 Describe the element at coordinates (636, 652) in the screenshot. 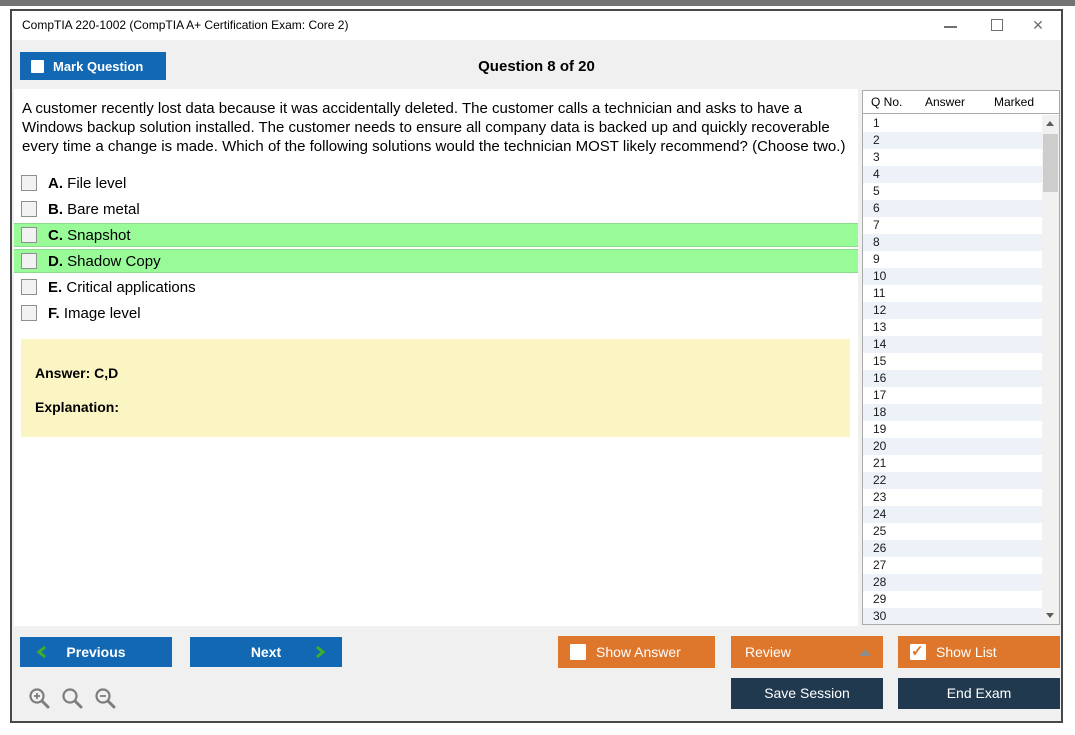

I see `show-answer-button: Show Answer` at that location.